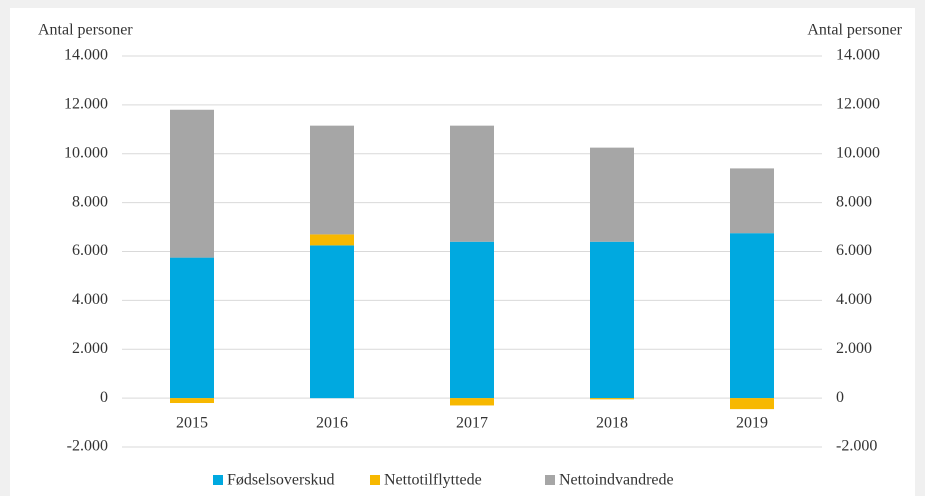  What do you see at coordinates (854, 250) in the screenshot?
I see `y2-tick-label: 6.000` at bounding box center [854, 250].